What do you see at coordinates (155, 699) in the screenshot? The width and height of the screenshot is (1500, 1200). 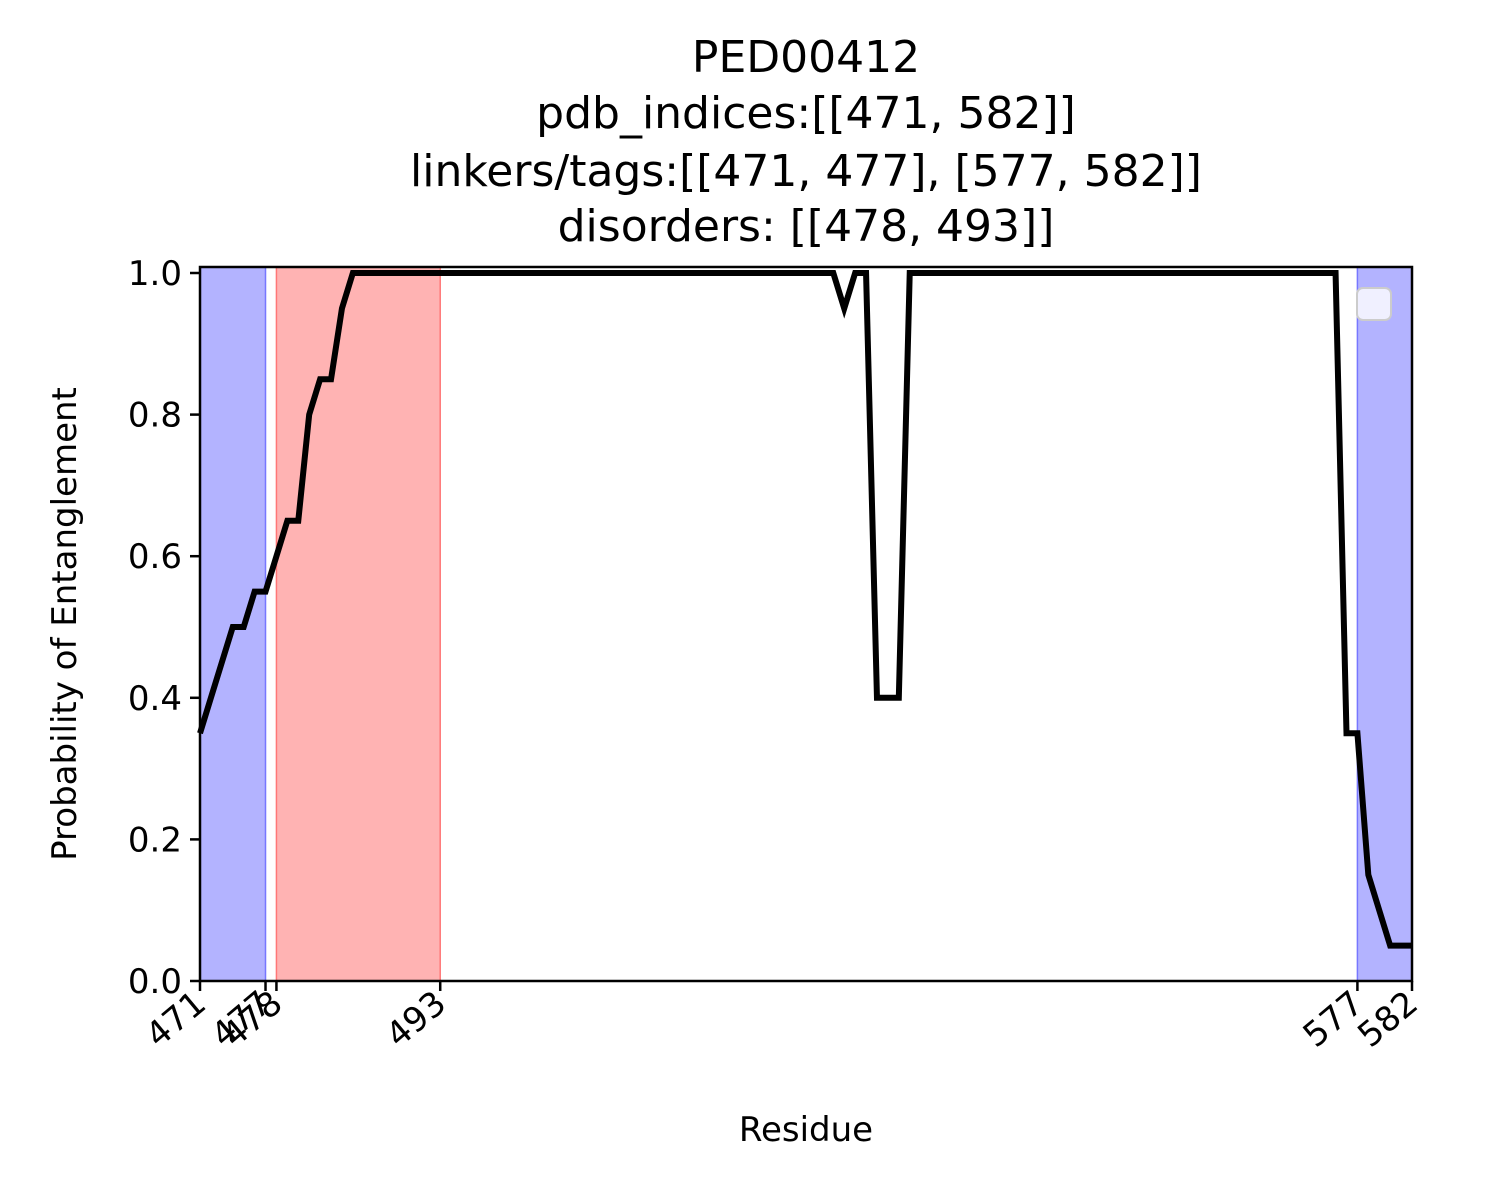 I see `y-tick-label: 0.4` at bounding box center [155, 699].